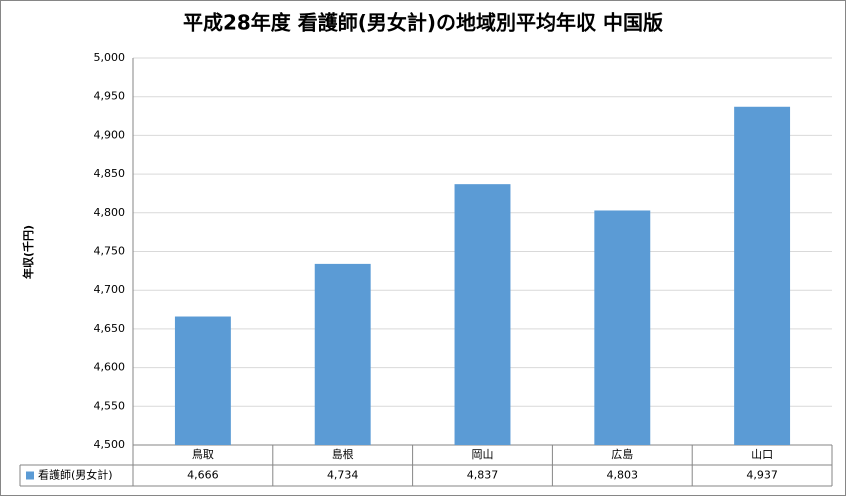 The width and height of the screenshot is (846, 496). Describe the element at coordinates (110, 173) in the screenshot. I see `y-tick-label: 4,850` at that location.